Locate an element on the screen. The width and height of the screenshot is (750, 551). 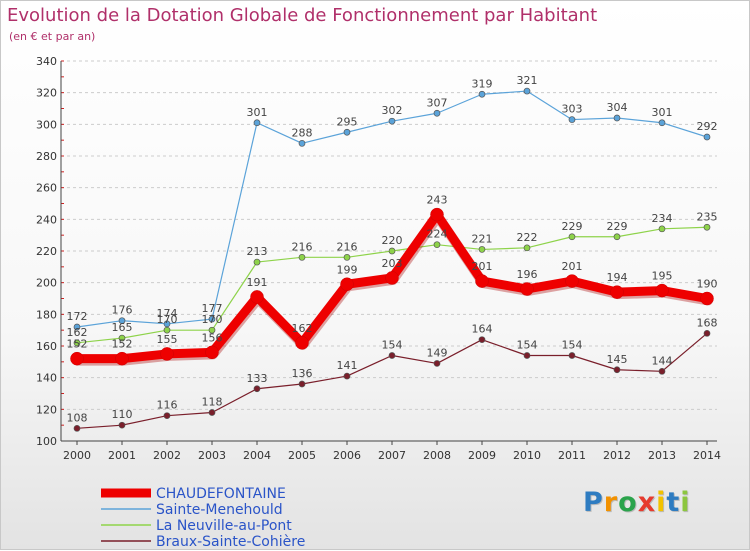
legend-label: Braux-Sainte-Cohière is located at coordinates (230, 542).